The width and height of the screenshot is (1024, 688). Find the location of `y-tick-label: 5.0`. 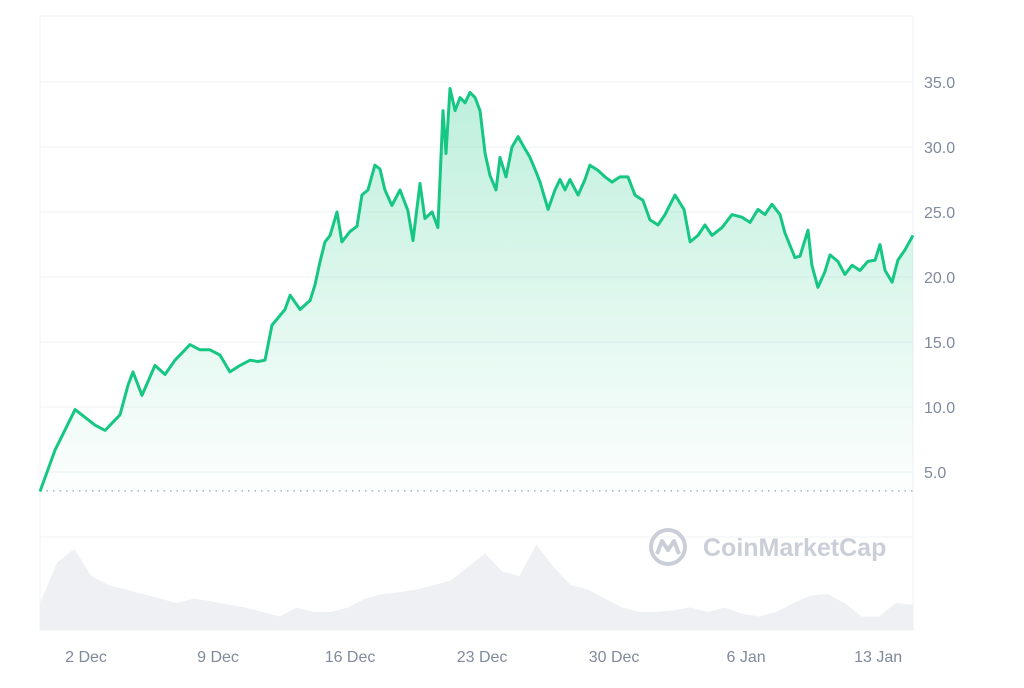

y-tick-label: 5.0 is located at coordinates (935, 473).